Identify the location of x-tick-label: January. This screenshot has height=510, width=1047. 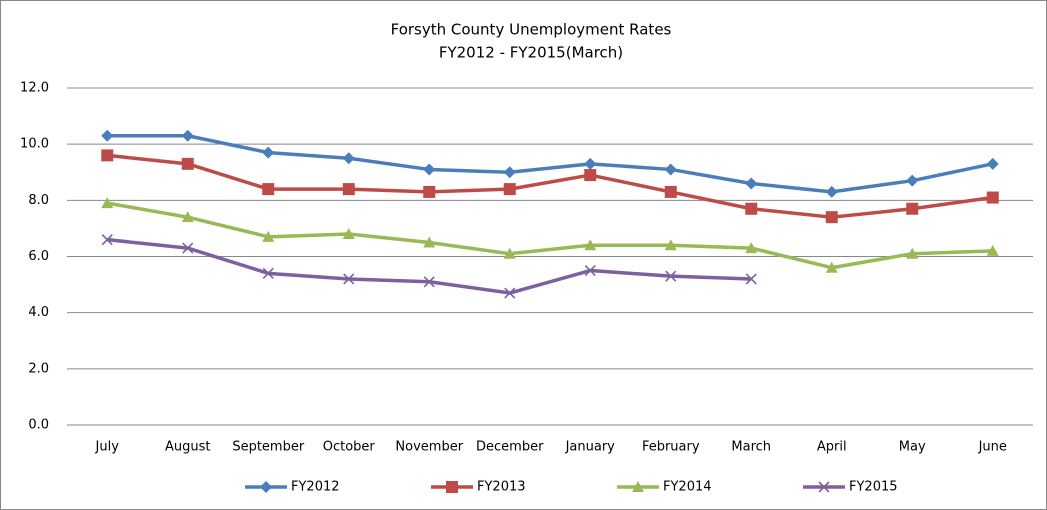
(590, 447).